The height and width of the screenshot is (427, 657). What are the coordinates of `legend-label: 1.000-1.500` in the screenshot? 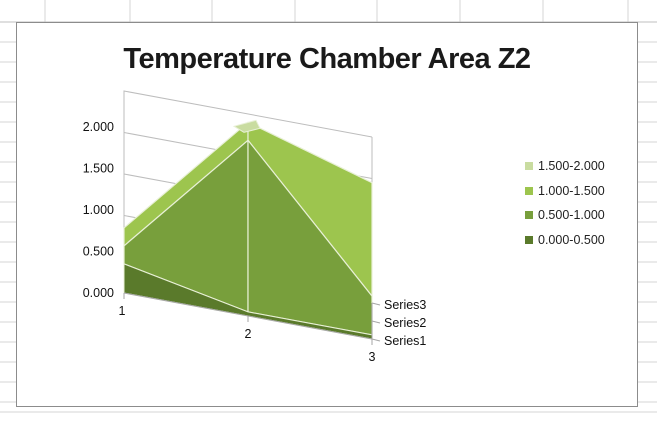 It's located at (571, 190).